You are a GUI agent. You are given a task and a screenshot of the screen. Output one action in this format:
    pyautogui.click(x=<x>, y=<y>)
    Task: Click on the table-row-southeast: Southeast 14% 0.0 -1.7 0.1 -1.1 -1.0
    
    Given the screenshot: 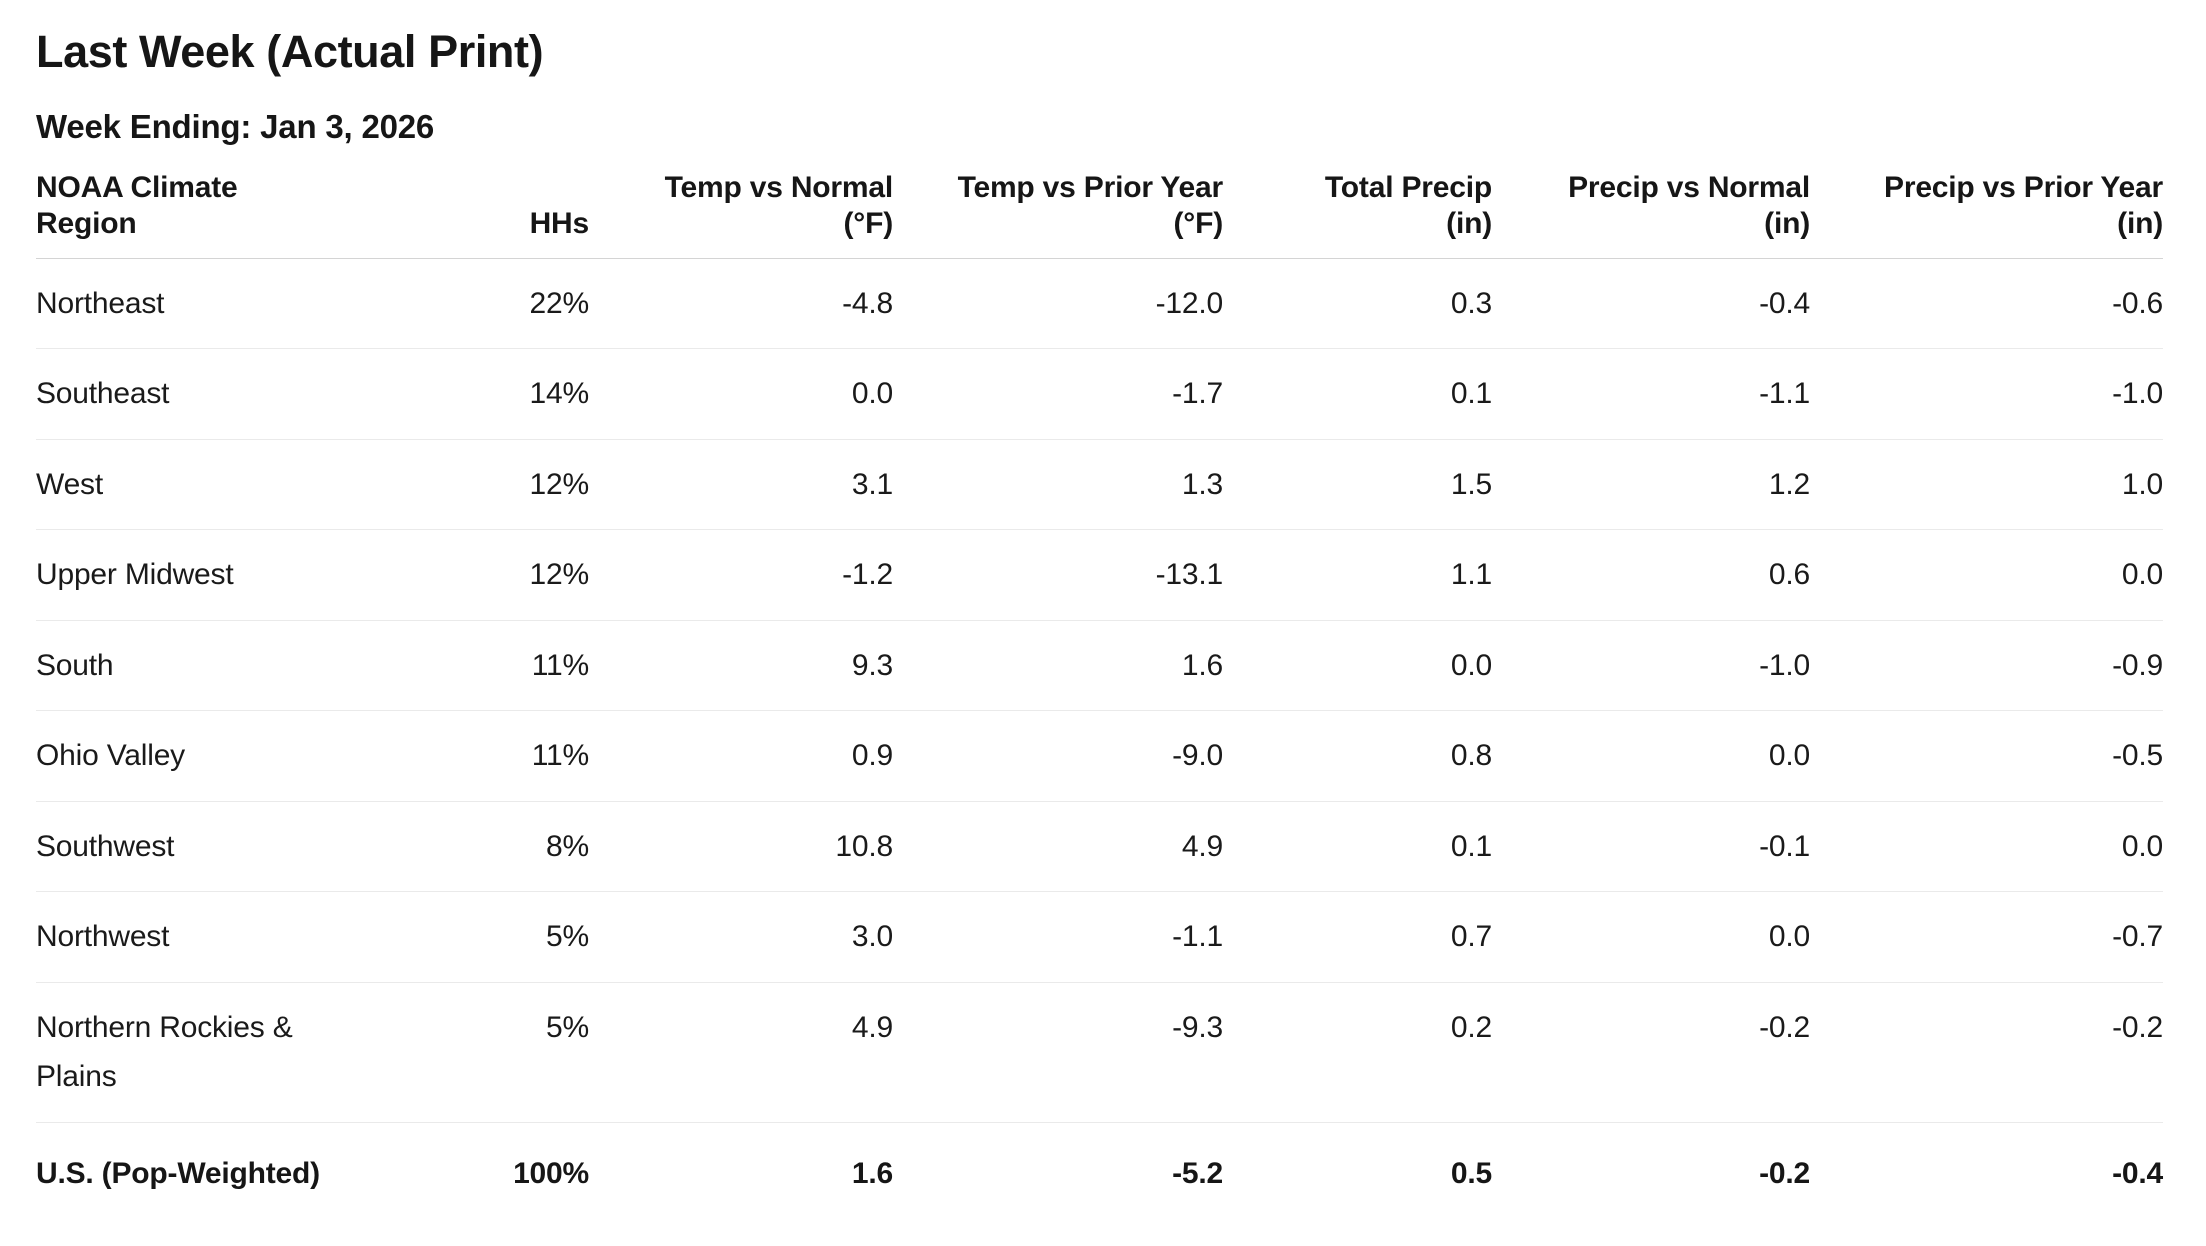 What is the action you would take?
    pyautogui.click(x=1099, y=394)
    